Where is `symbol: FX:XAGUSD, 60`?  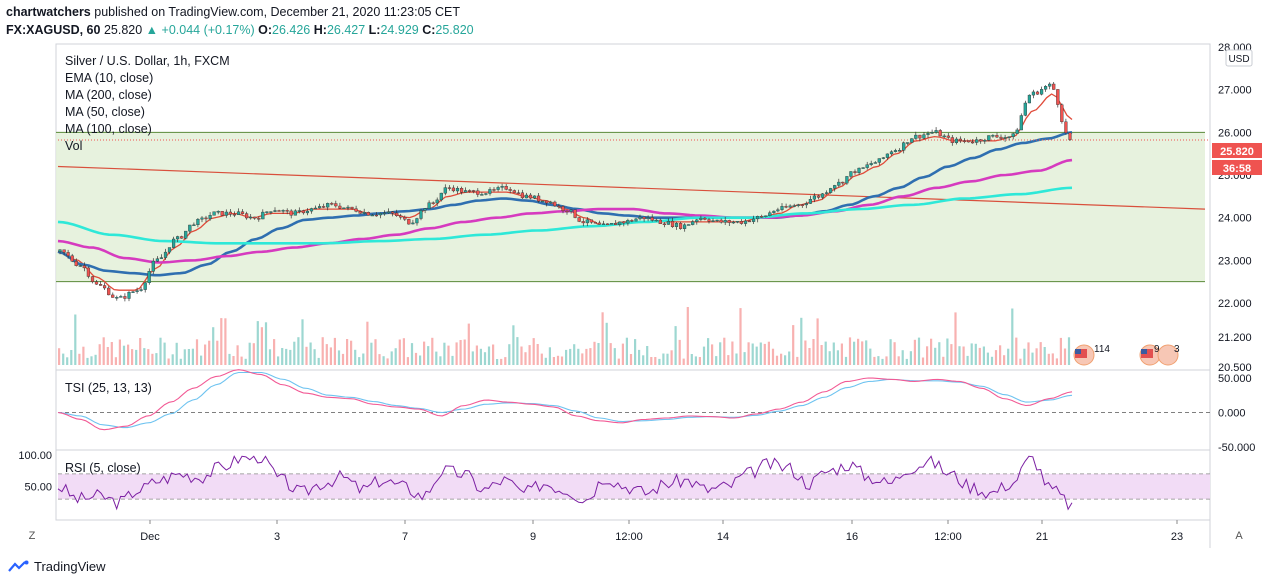 symbol: FX:XAGUSD, 60 is located at coordinates (53, 30).